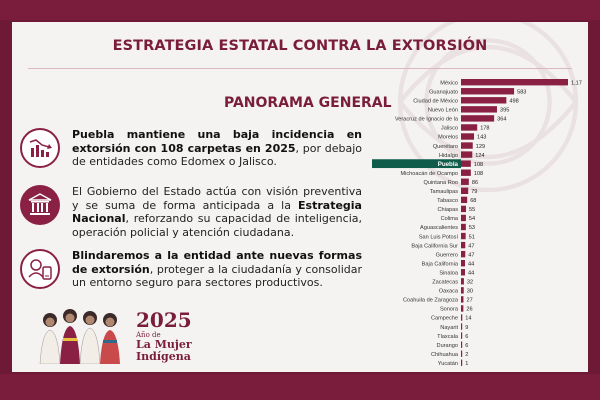 Image resolution: width=600 pixels, height=400 pixels. Describe the element at coordinates (447, 346) in the screenshot. I see `category-label-durango: Durango` at that location.